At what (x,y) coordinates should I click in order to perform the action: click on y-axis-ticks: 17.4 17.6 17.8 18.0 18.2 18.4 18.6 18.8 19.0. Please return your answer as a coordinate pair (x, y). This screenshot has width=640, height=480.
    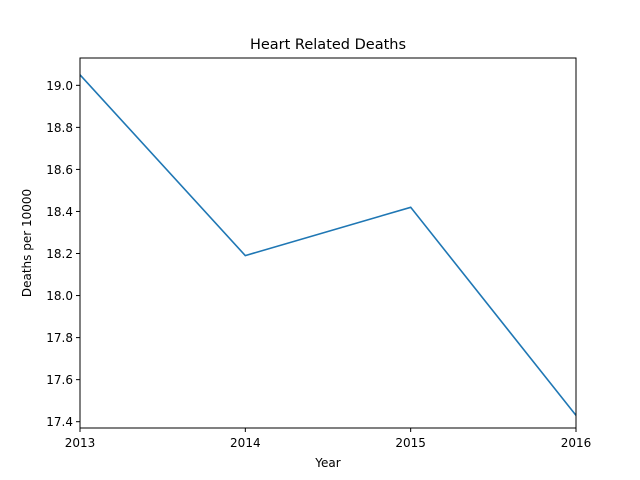
    Looking at the image, I should click on (63, 254).